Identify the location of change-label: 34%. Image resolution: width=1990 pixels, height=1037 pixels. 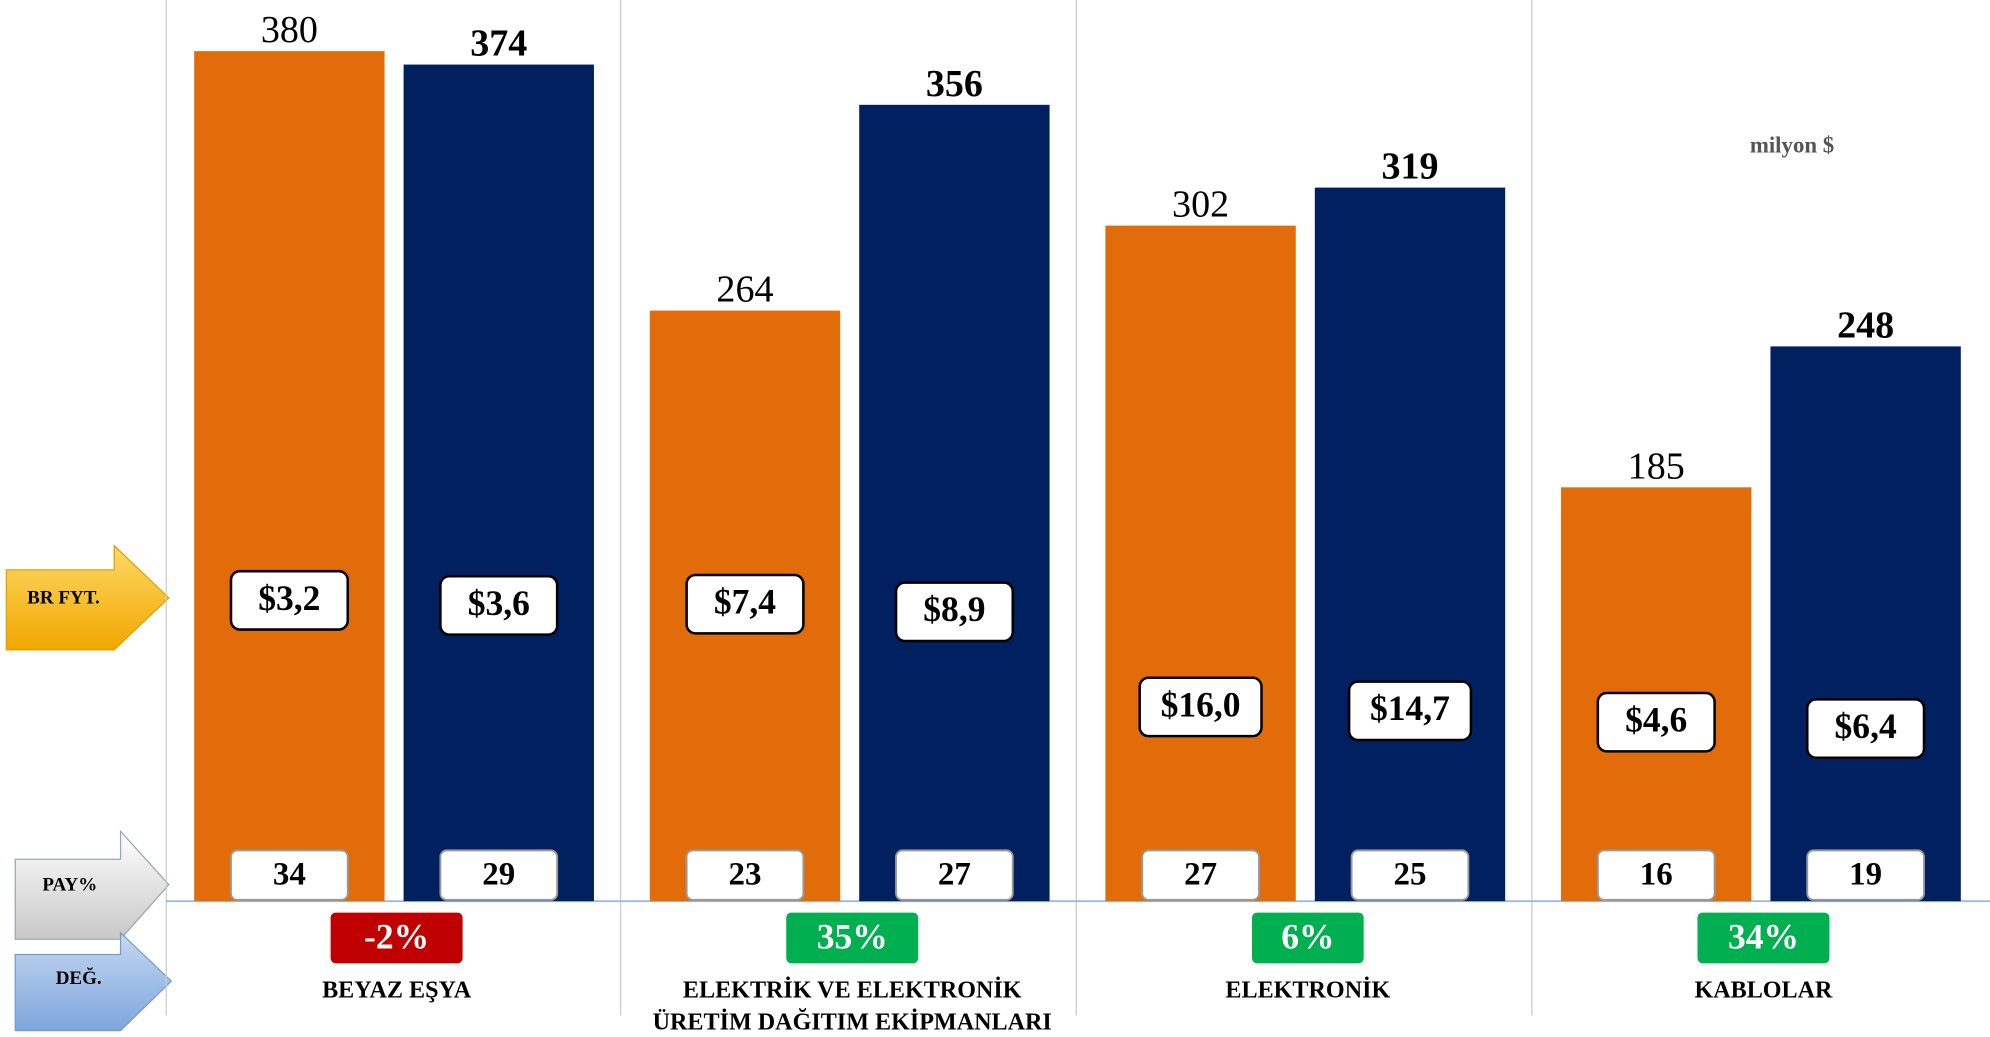
(1763, 937).